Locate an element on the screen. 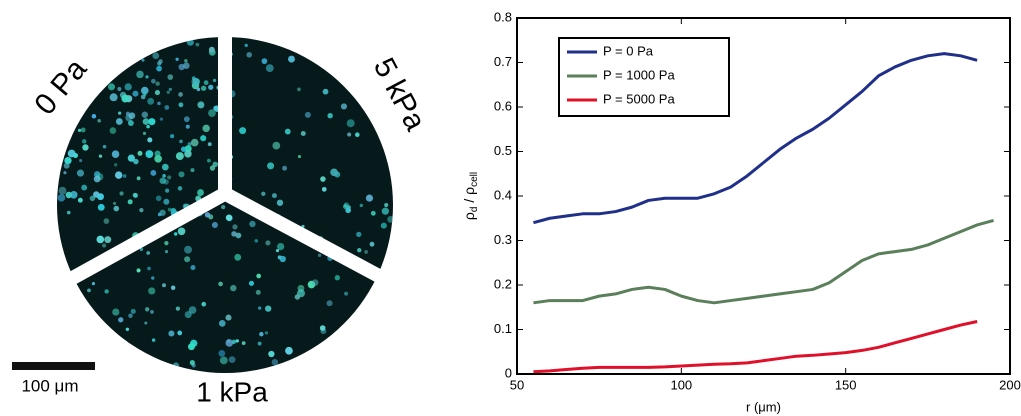 This screenshot has height=416, width=1021. scale-bar is located at coordinates (53, 366).